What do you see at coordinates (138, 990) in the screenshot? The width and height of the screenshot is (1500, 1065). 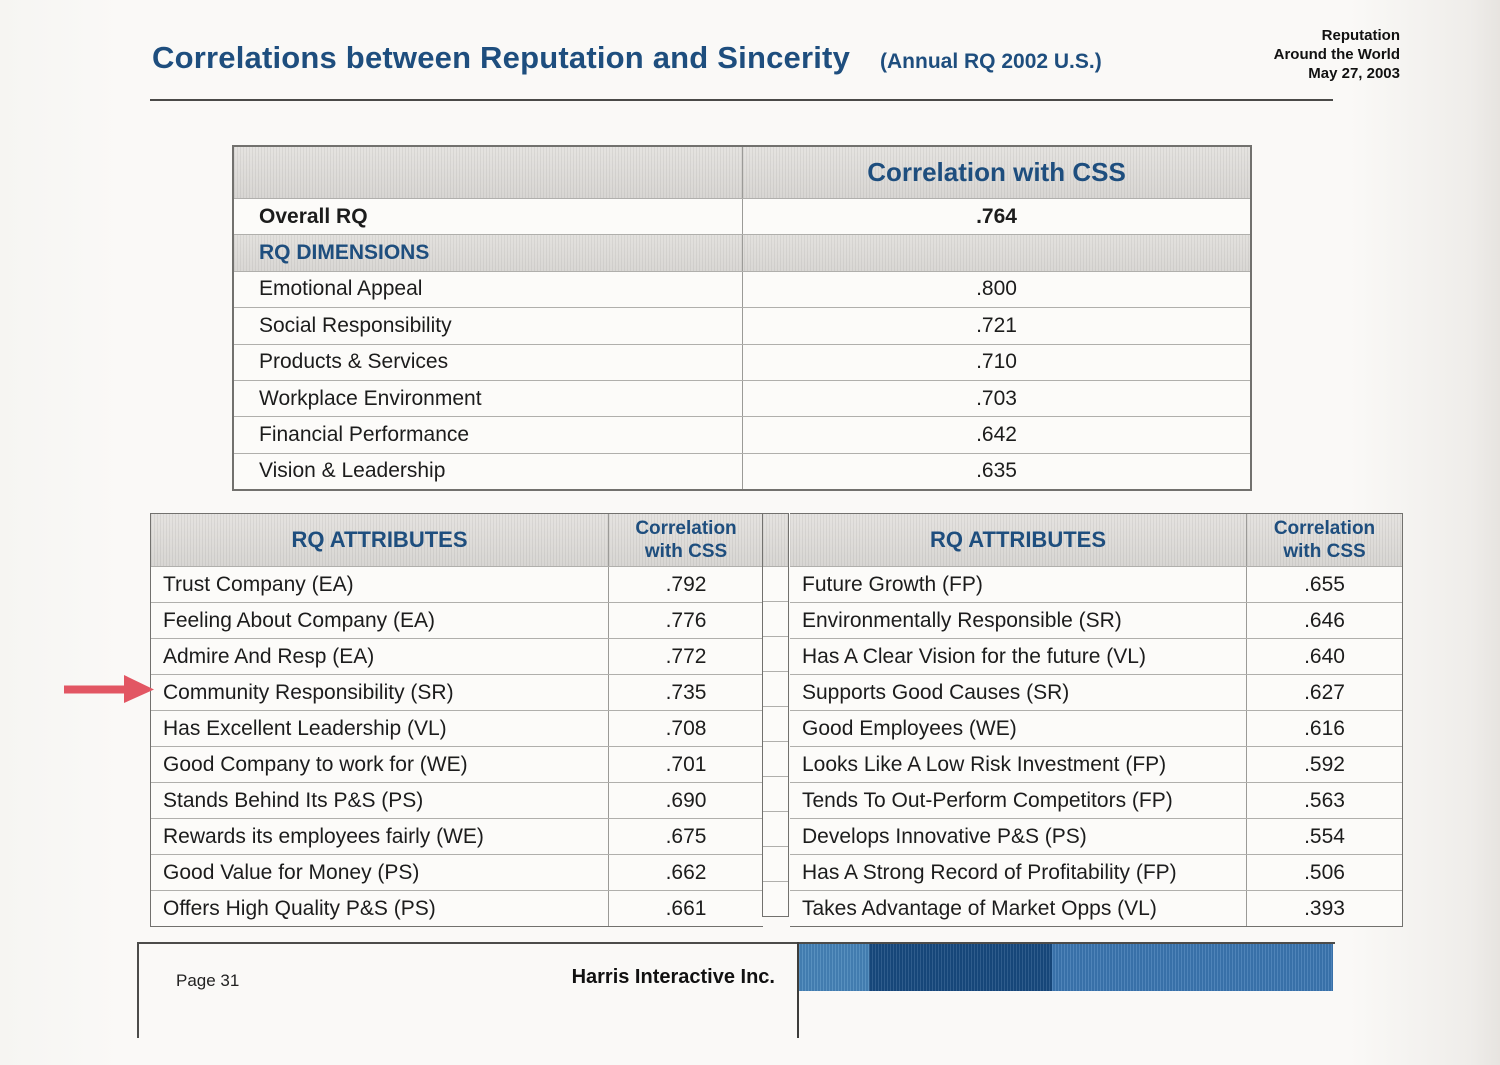 I see `footer-left-line` at bounding box center [138, 990].